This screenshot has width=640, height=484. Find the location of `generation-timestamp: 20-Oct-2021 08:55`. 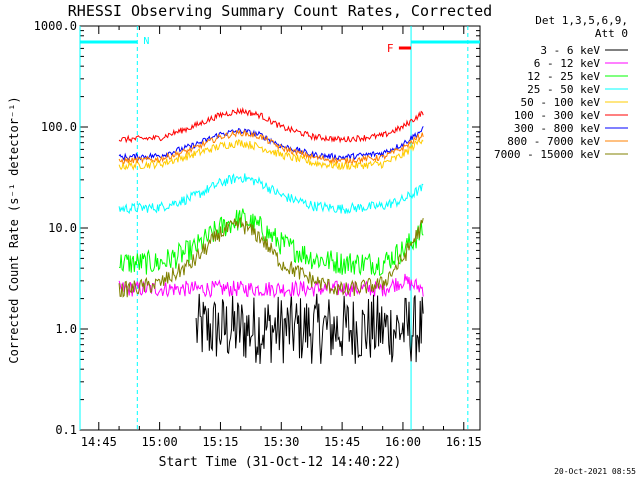

generation-timestamp: 20-Oct-2021 08:55 is located at coordinates (595, 471).